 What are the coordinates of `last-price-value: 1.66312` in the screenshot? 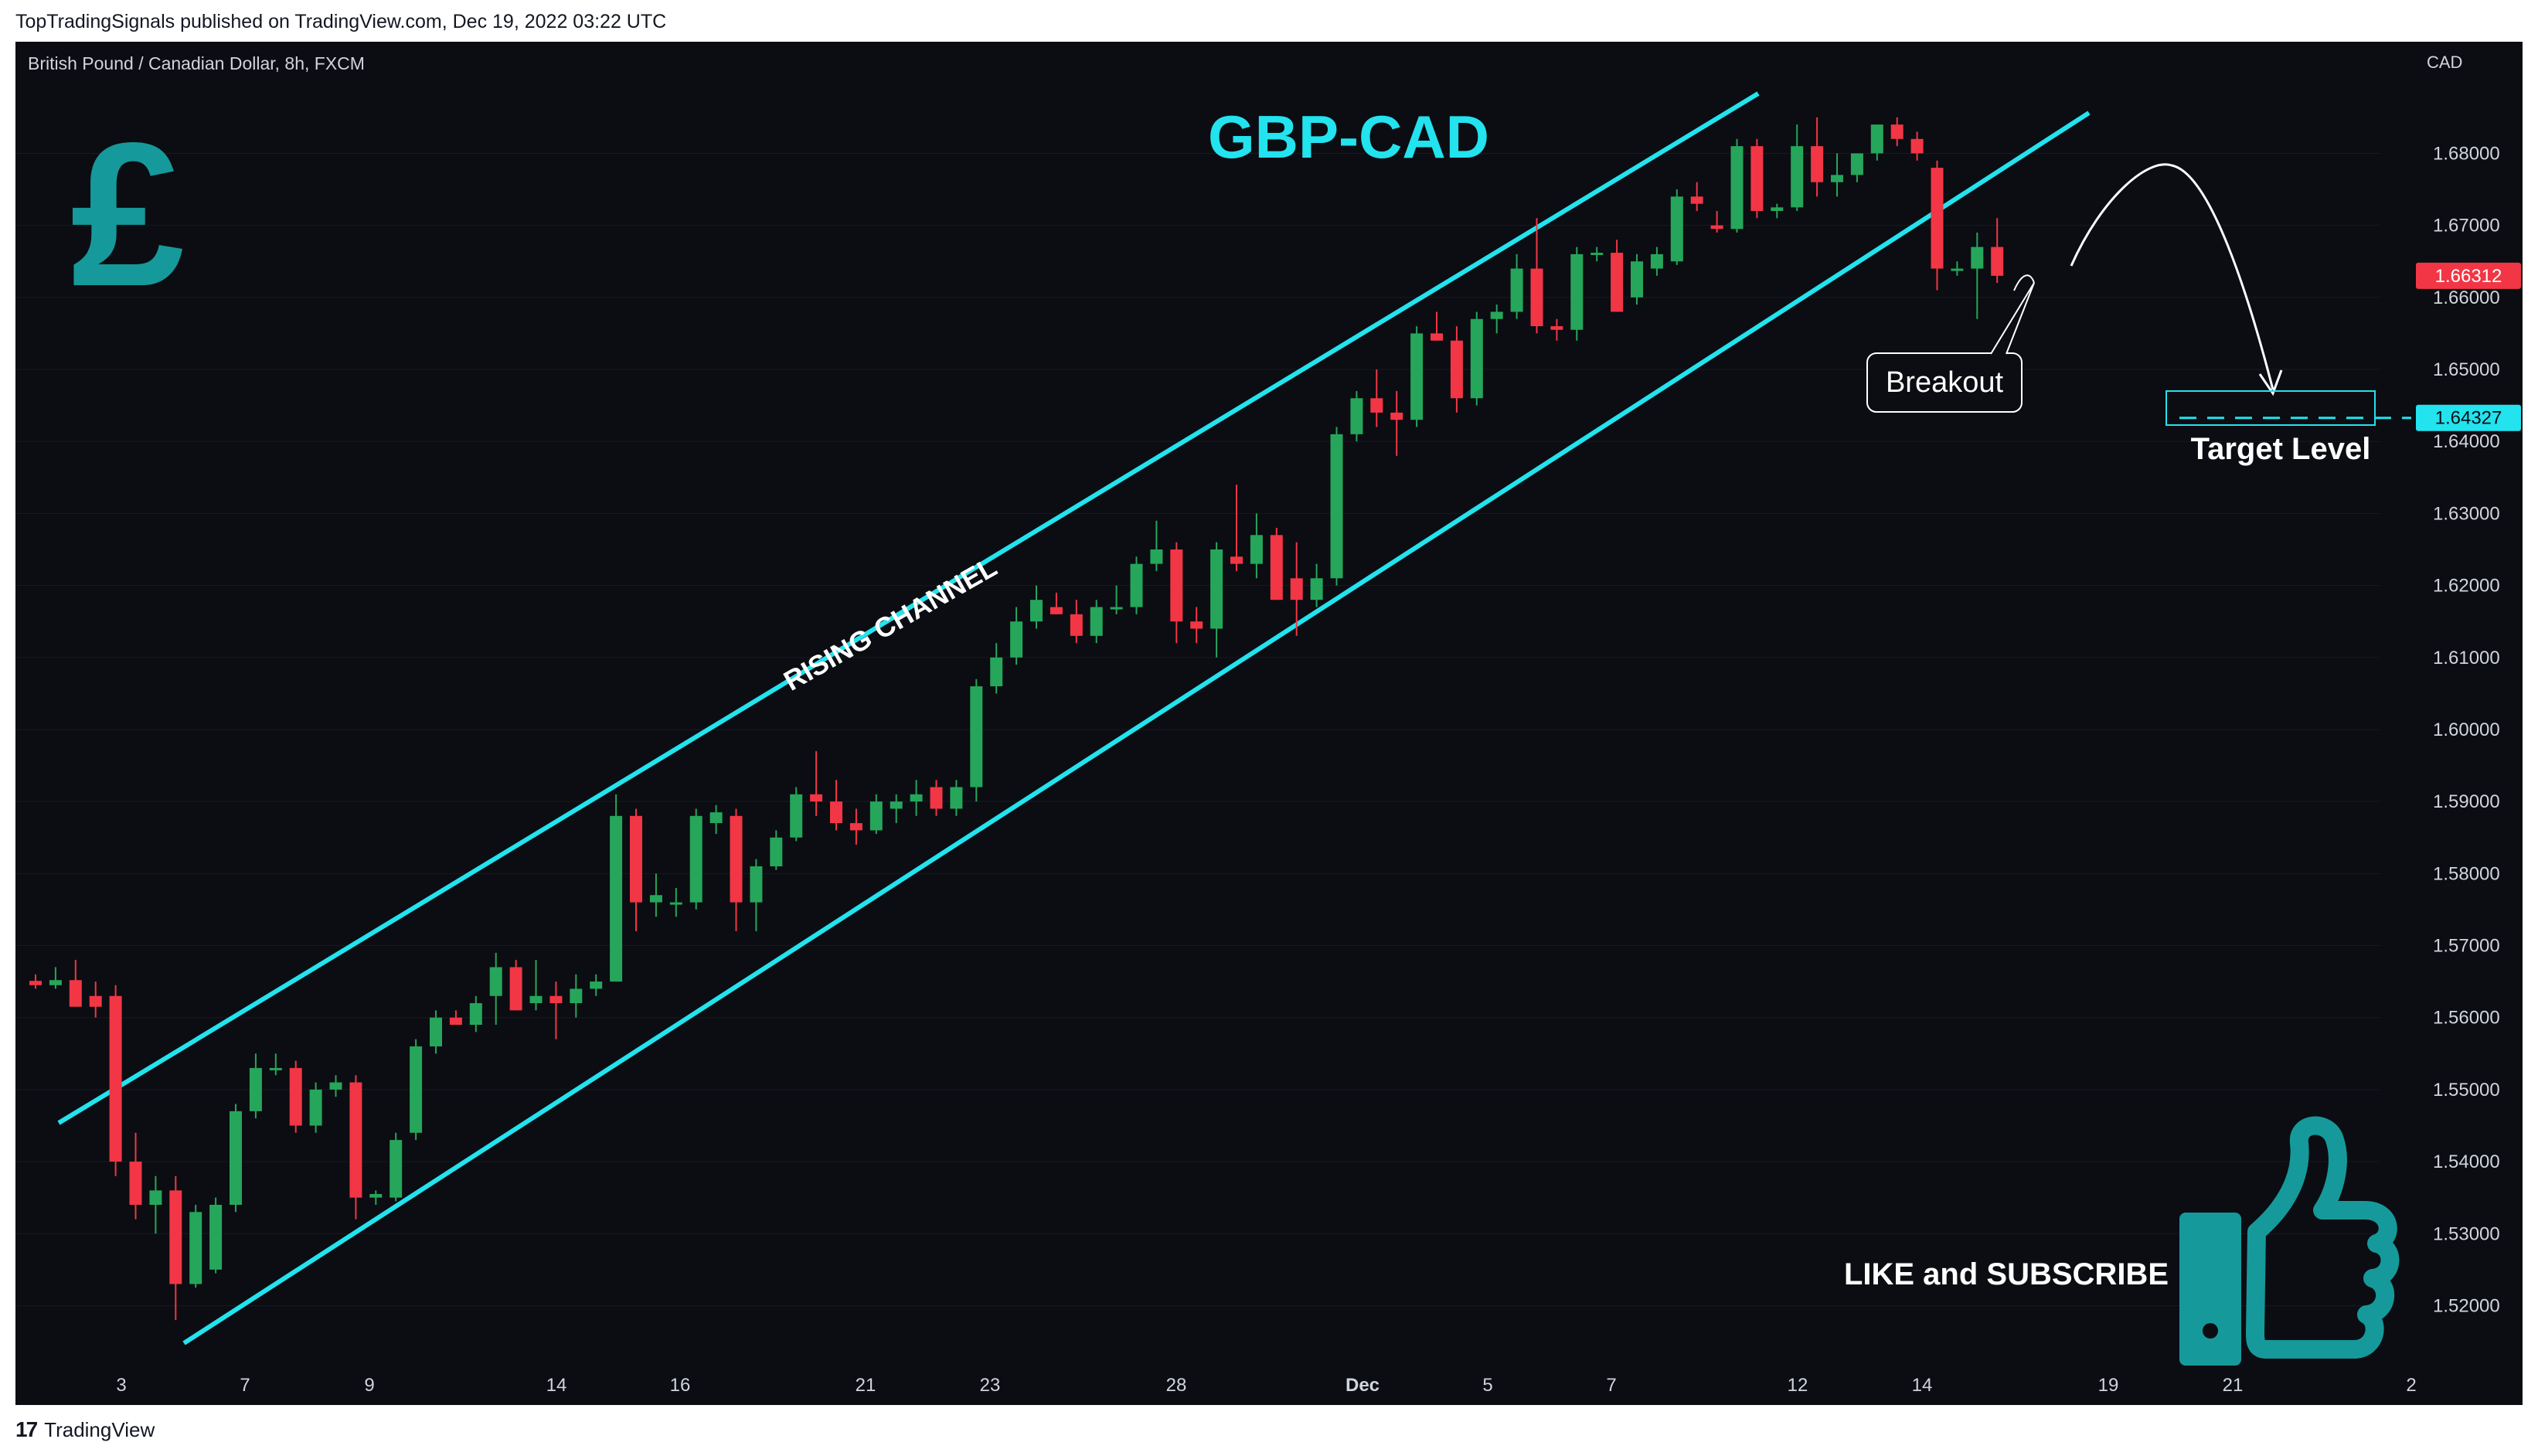 It's located at (2469, 277).